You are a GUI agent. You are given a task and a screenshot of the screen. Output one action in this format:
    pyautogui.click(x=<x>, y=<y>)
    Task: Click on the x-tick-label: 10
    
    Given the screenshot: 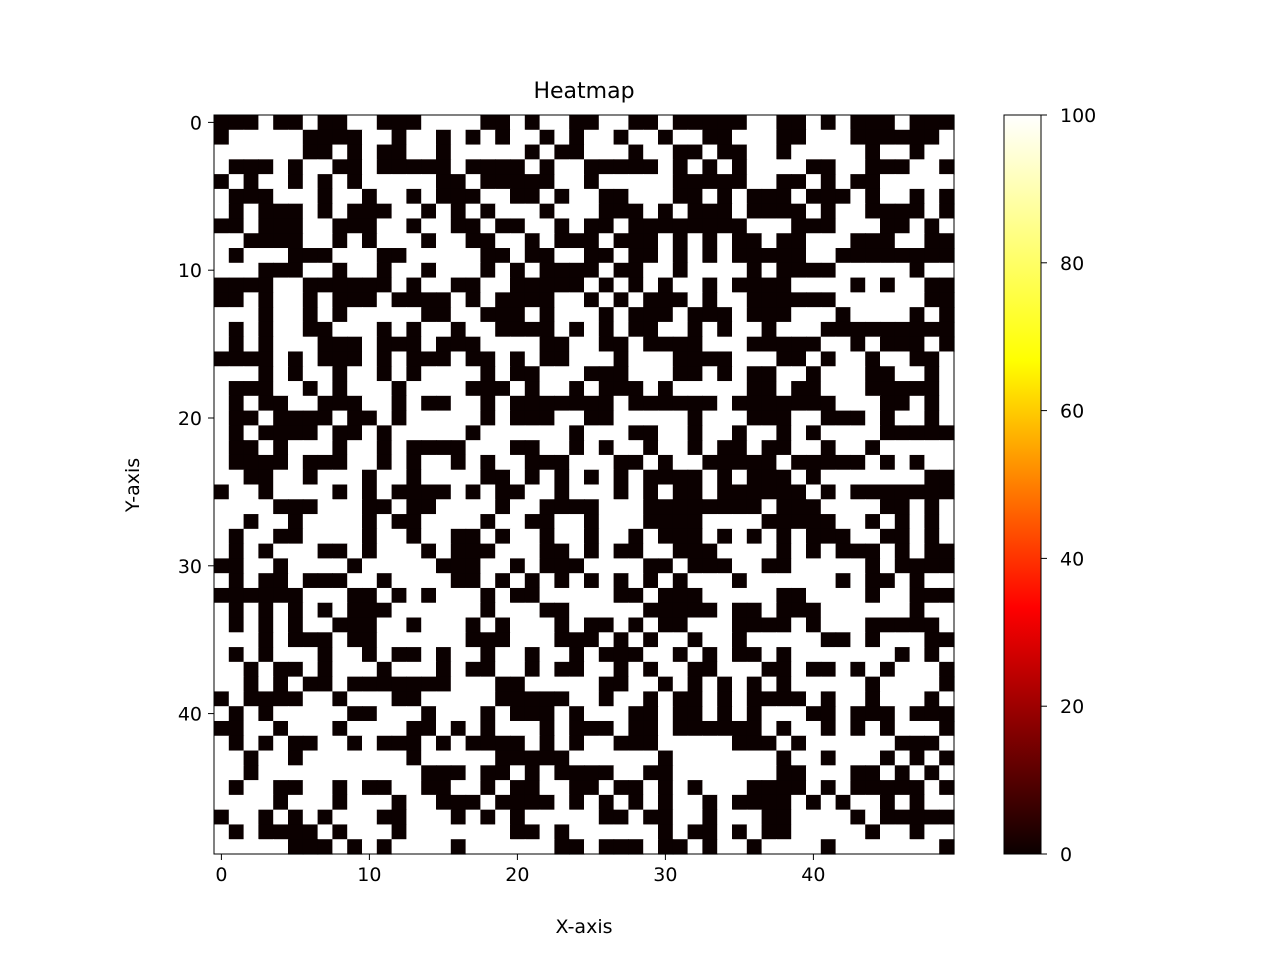 What is the action you would take?
    pyautogui.click(x=369, y=875)
    